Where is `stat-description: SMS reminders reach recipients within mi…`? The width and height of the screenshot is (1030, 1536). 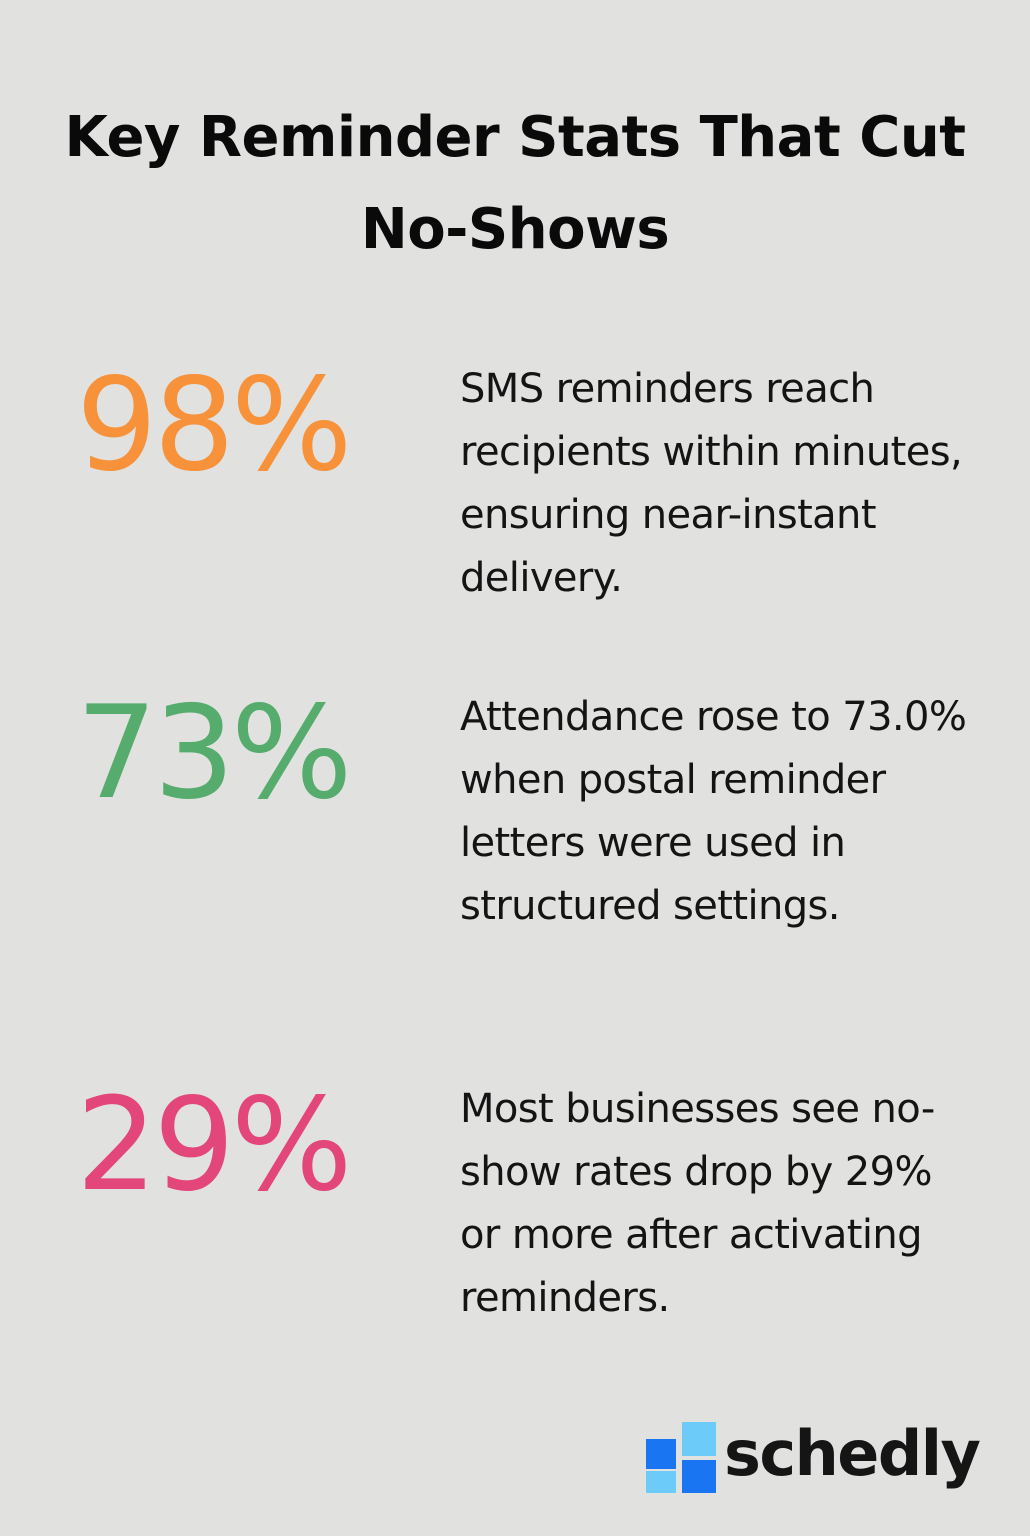
stat-description: SMS reminders reach recipients within mi… is located at coordinates (711, 483).